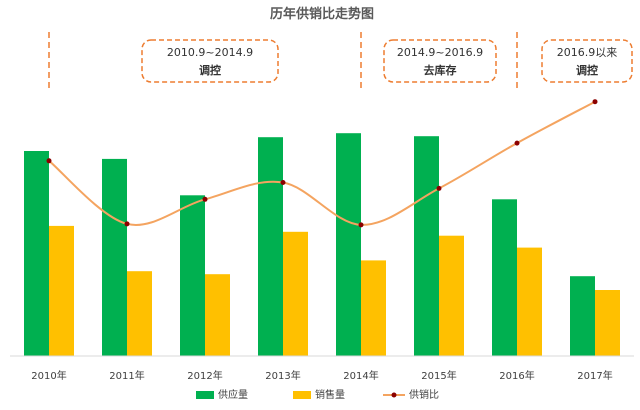  Describe the element at coordinates (587, 70) in the screenshot. I see `annotation-label-2: 调控` at that location.